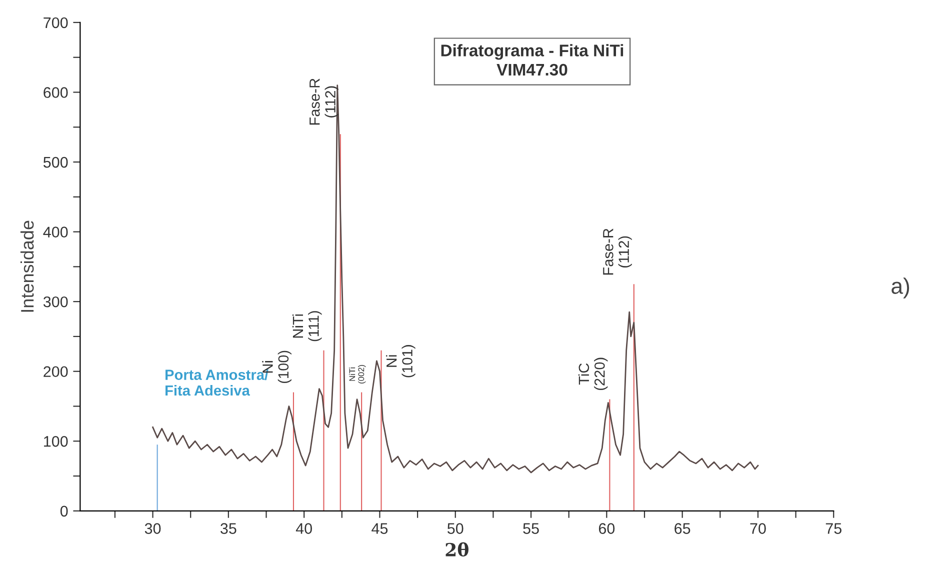 This screenshot has height=576, width=943. What do you see at coordinates (55, 232) in the screenshot?
I see `y-tick-label: 400` at bounding box center [55, 232].